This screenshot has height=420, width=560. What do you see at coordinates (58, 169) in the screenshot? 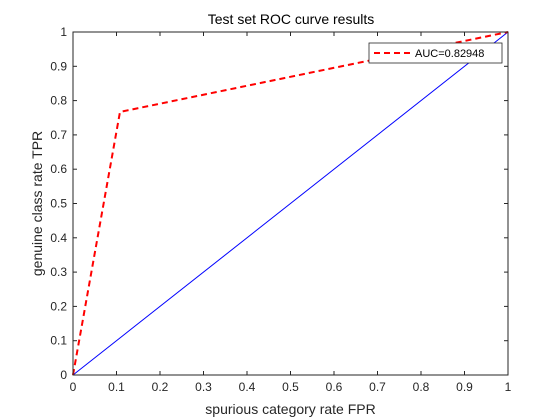
I see `y-tick-label: 0.6` at bounding box center [58, 169].